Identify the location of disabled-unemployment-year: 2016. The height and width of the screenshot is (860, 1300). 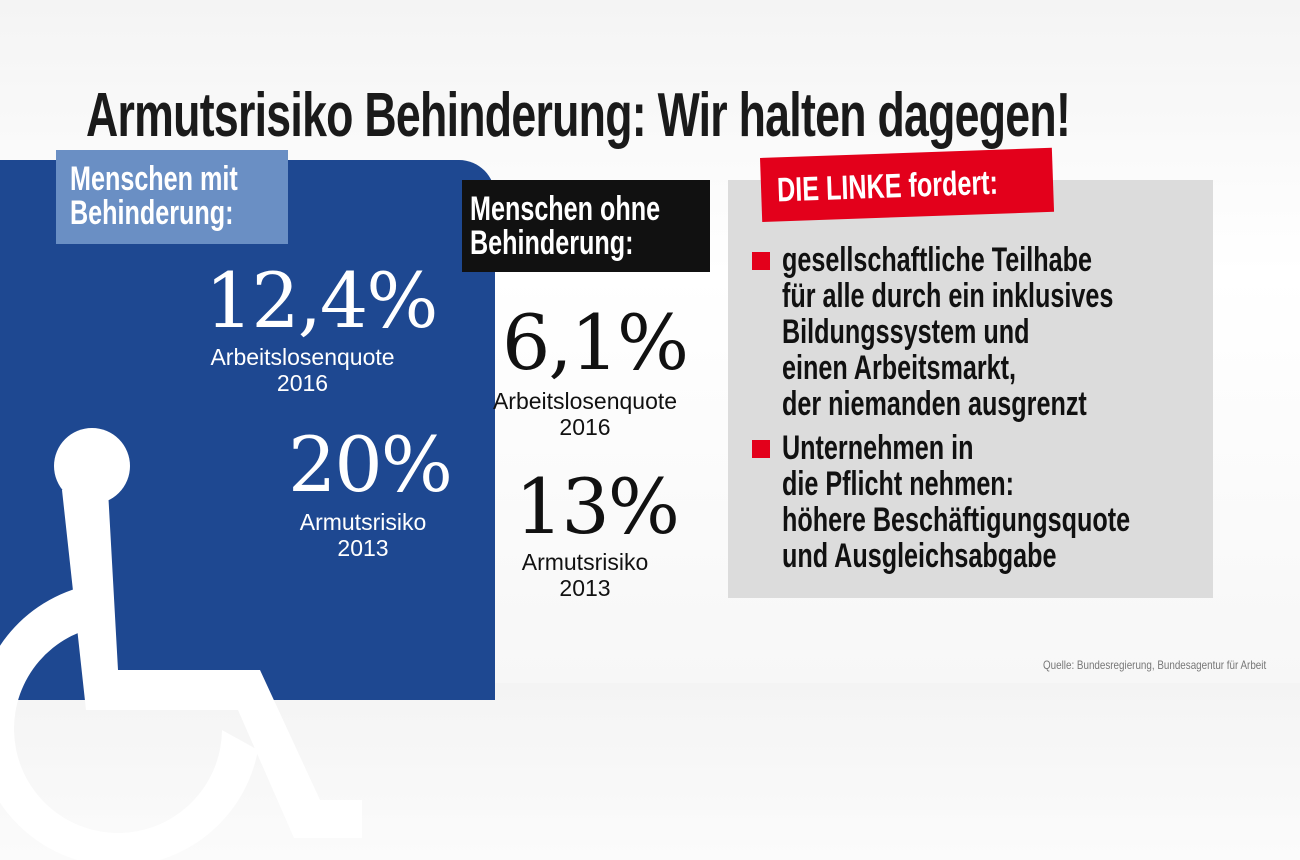
(302, 383).